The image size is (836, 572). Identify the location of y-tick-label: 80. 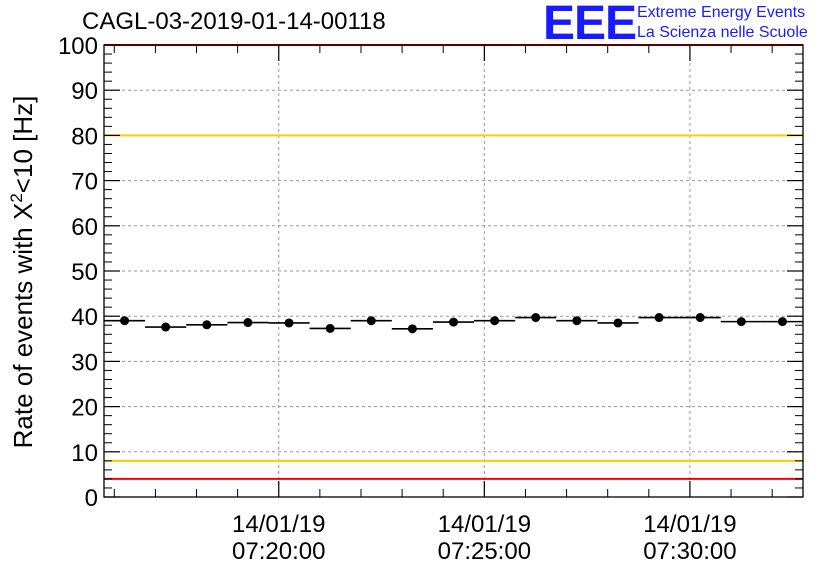
(84, 136).